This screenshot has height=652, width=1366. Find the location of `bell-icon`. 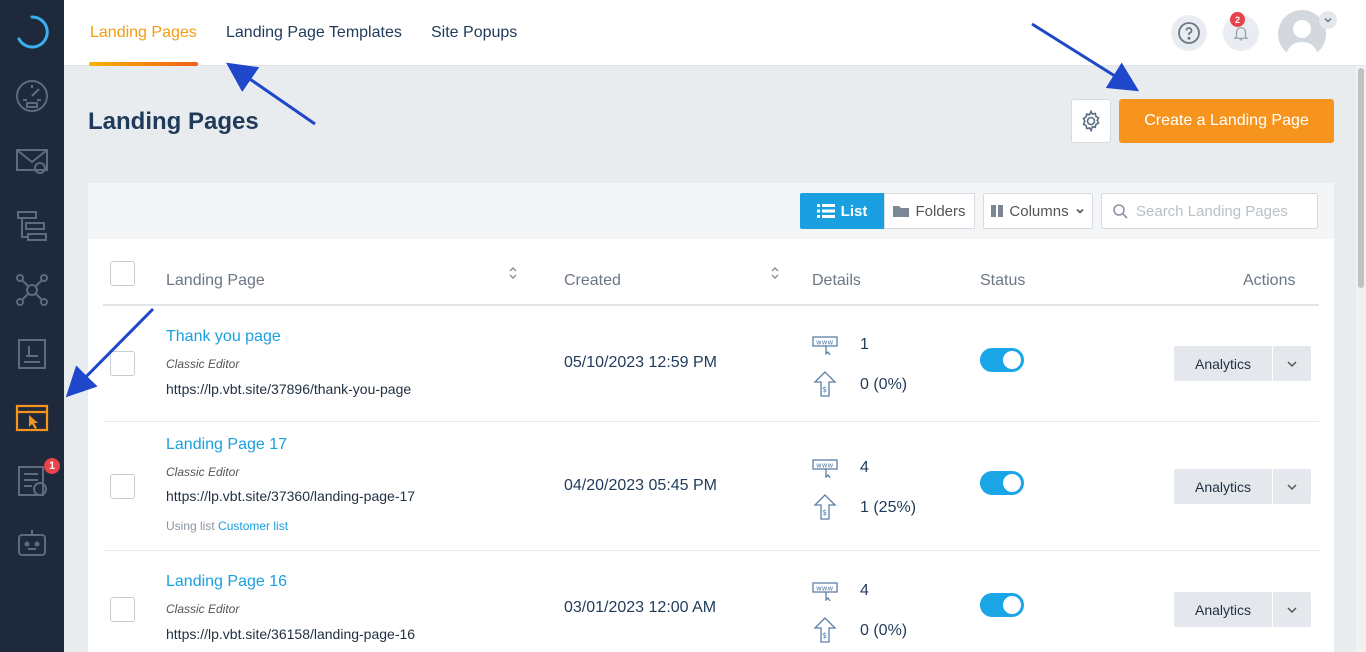

bell-icon is located at coordinates (1241, 34).